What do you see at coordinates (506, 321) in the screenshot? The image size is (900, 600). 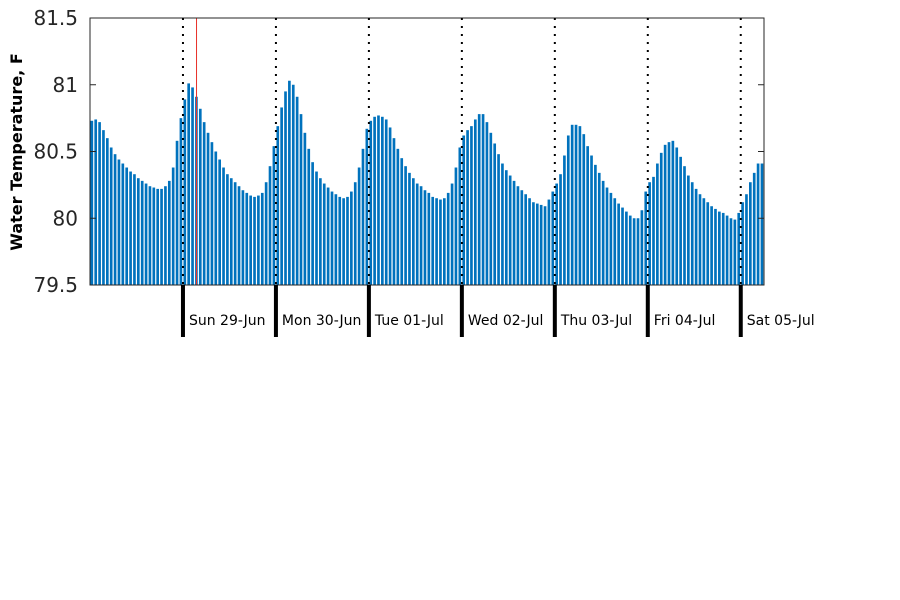 I see `day-label: Wed 02-Jul` at bounding box center [506, 321].